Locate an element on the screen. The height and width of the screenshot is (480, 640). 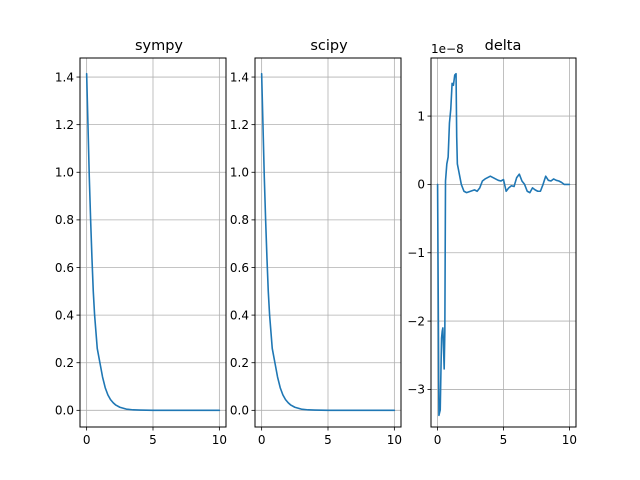
sympy-y-tick-label-4: 0.8 is located at coordinates (64, 220).